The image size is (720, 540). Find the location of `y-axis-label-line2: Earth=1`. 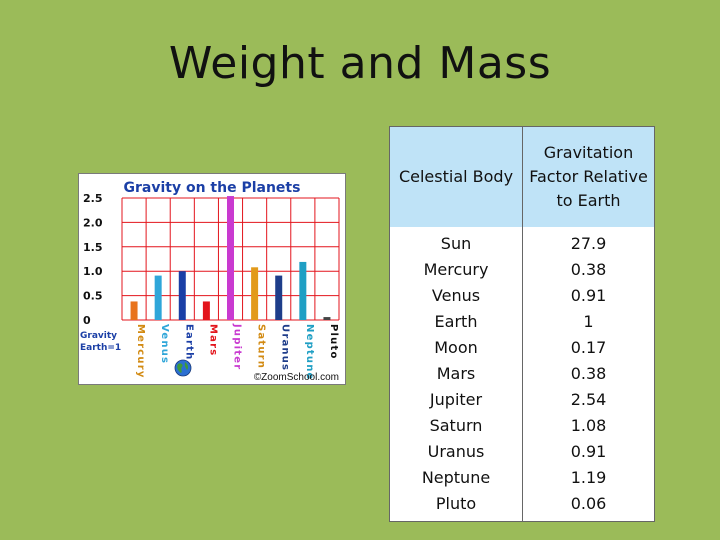

y-axis-label-line2: Earth=1 is located at coordinates (100, 348).